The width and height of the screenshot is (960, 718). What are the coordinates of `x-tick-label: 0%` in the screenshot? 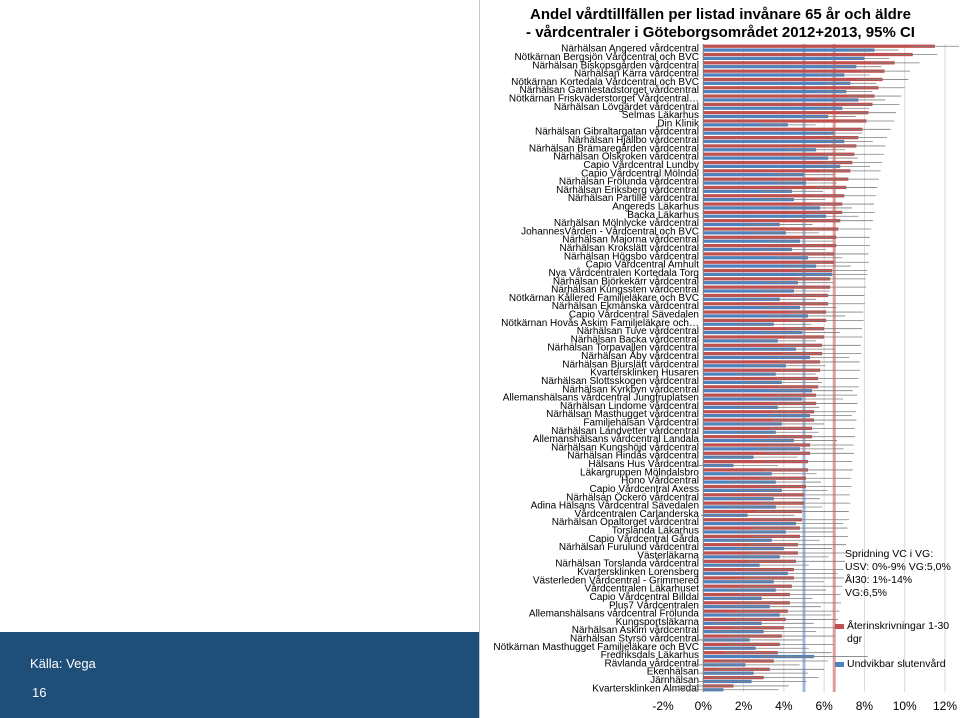 It's located at (704, 706).